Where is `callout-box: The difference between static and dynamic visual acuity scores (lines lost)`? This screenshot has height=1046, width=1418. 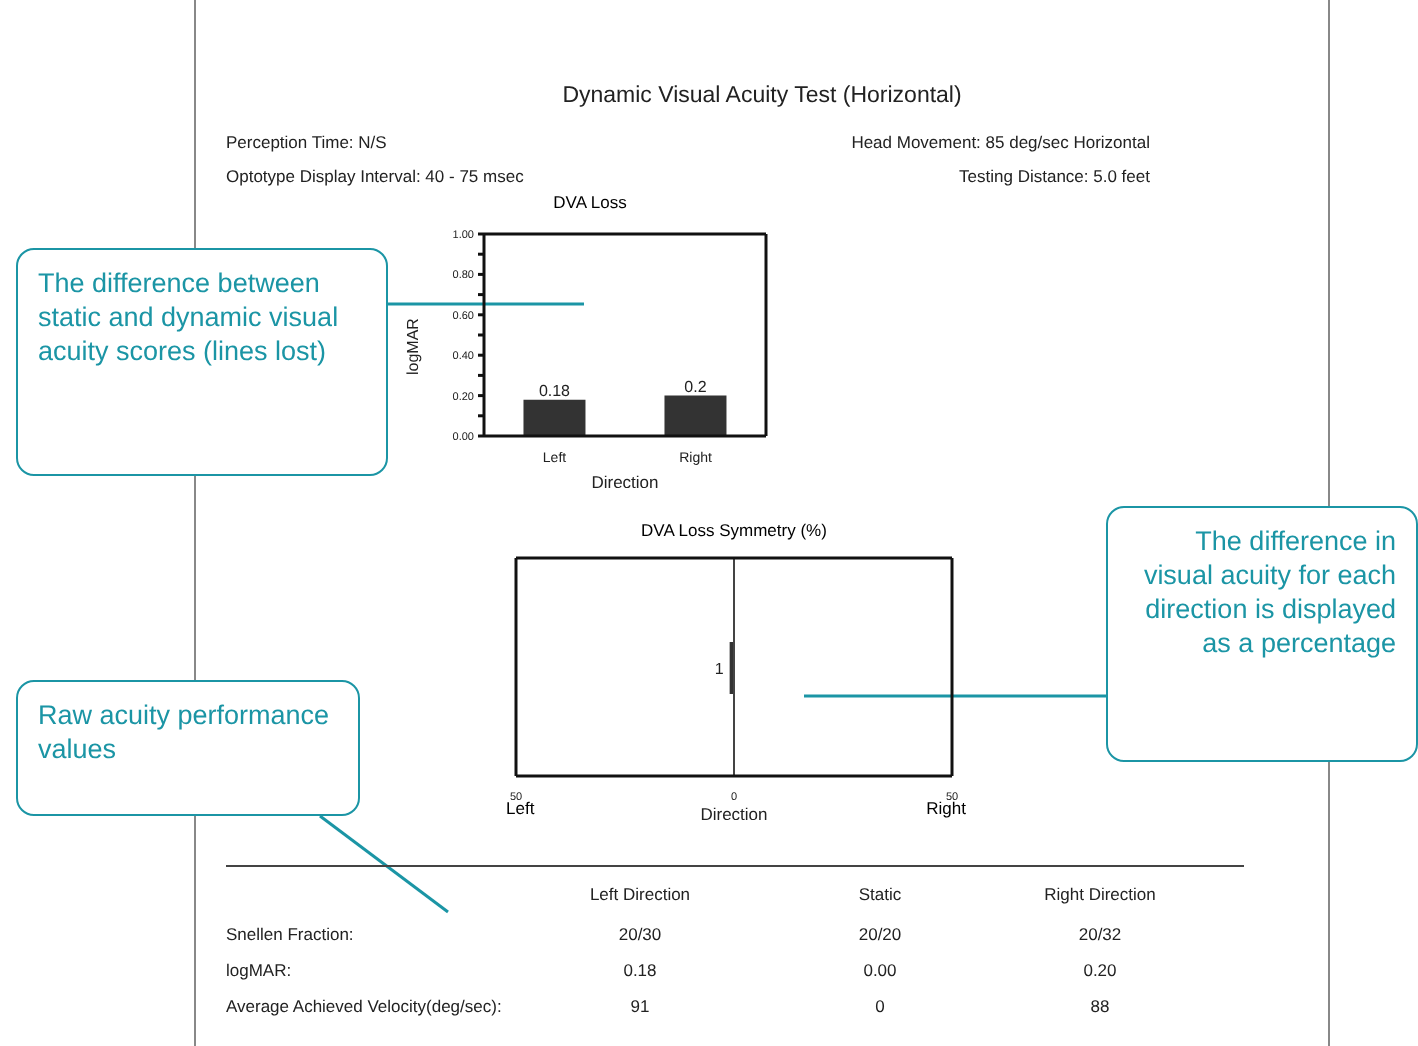 callout-box: The difference between static and dynamic visual acuity scores (lines lost) is located at coordinates (202, 362).